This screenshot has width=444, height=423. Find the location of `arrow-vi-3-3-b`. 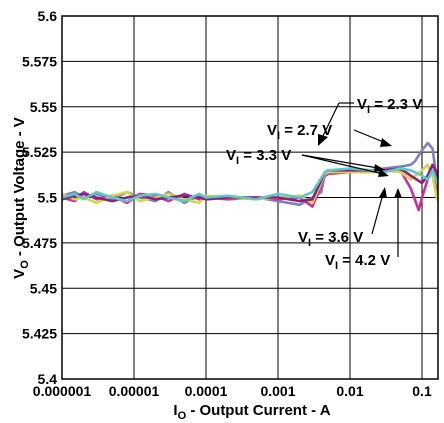

arrow-vi-3-3-b is located at coordinates (342, 164).